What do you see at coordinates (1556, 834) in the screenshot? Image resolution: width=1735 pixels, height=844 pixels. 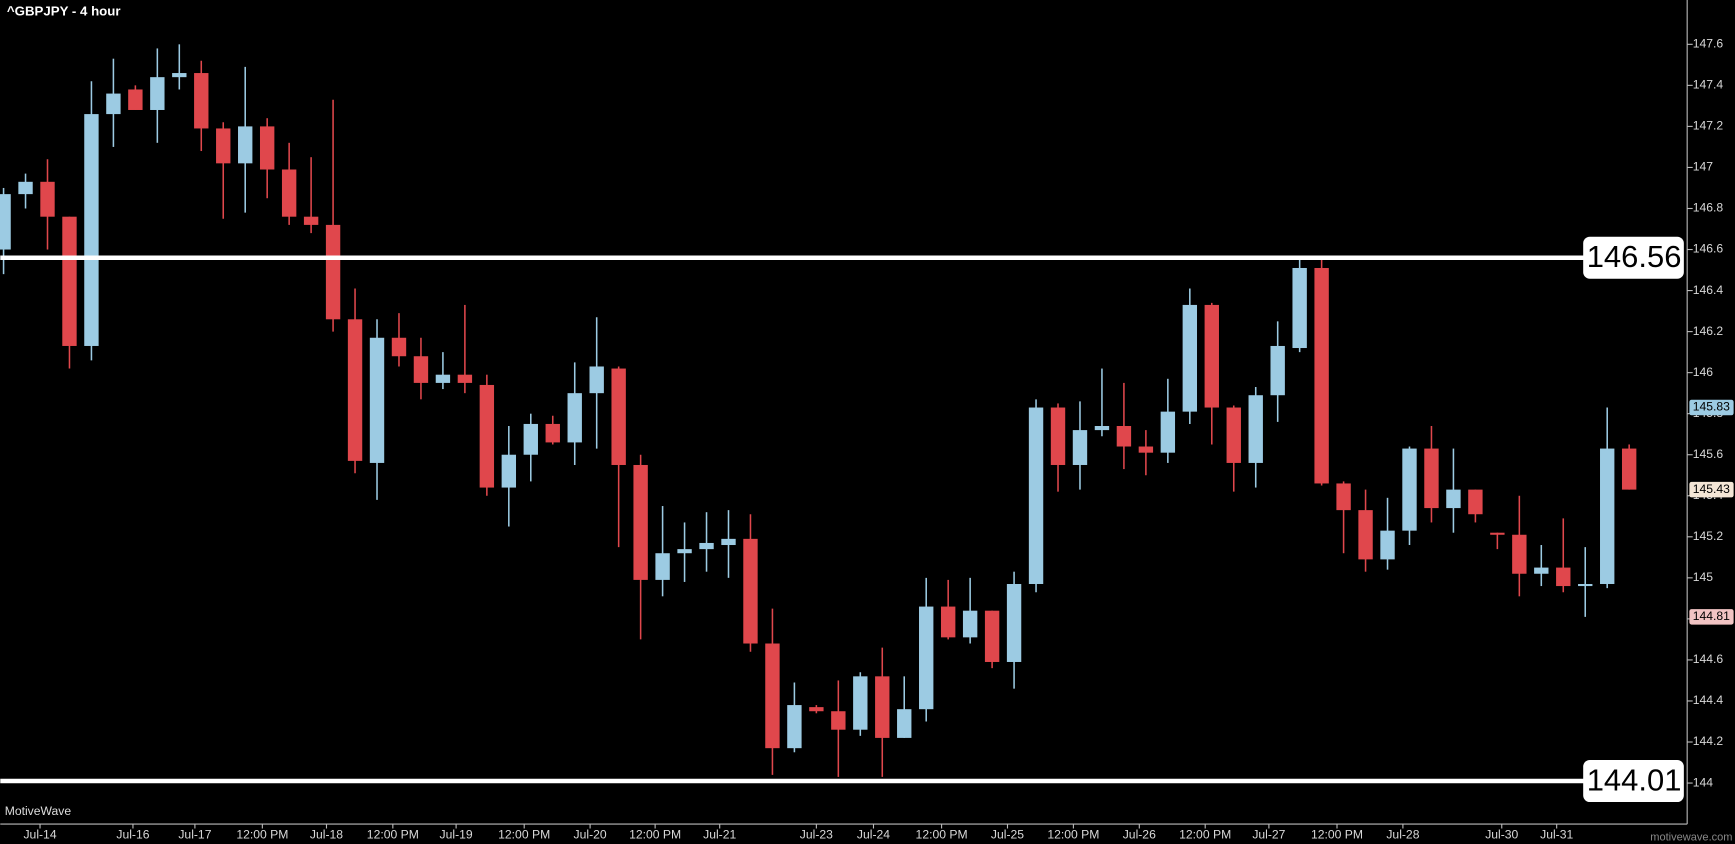 I see `x-tick-label: Jul-31` at bounding box center [1556, 834].